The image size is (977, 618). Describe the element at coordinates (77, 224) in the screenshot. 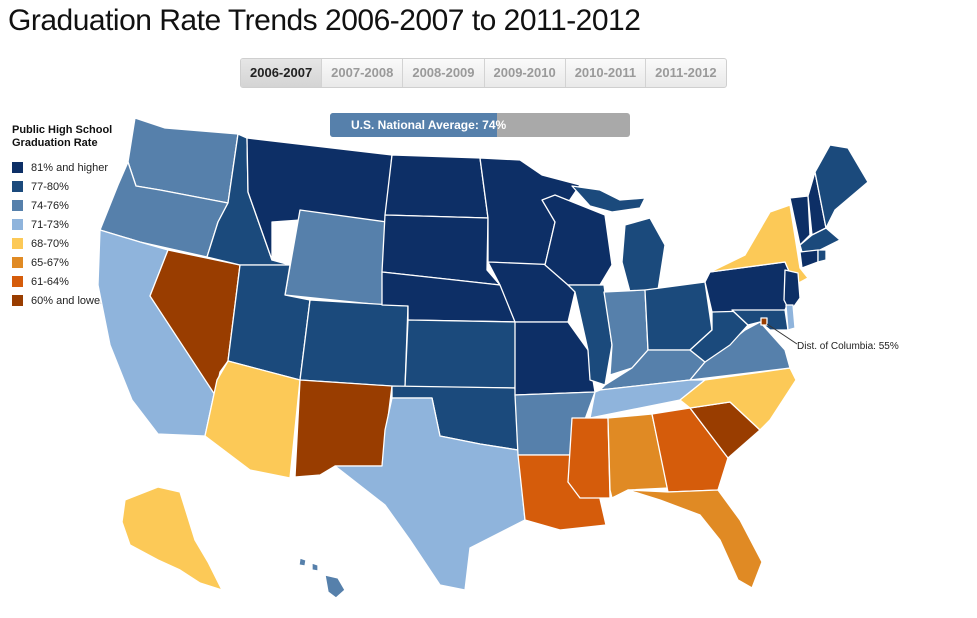

I see `legend-item: 71-73%` at that location.